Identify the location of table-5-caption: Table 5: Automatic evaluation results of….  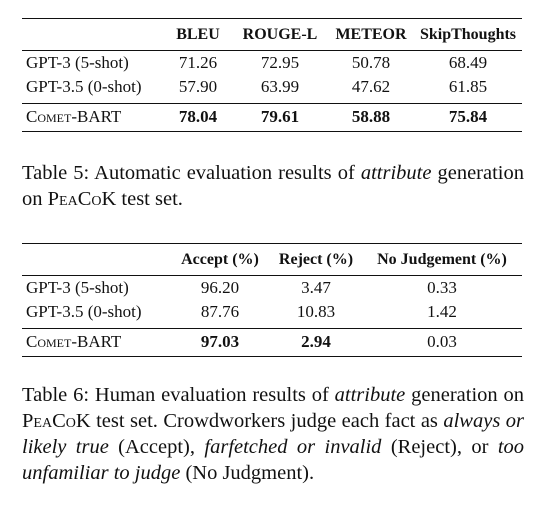
(273, 186).